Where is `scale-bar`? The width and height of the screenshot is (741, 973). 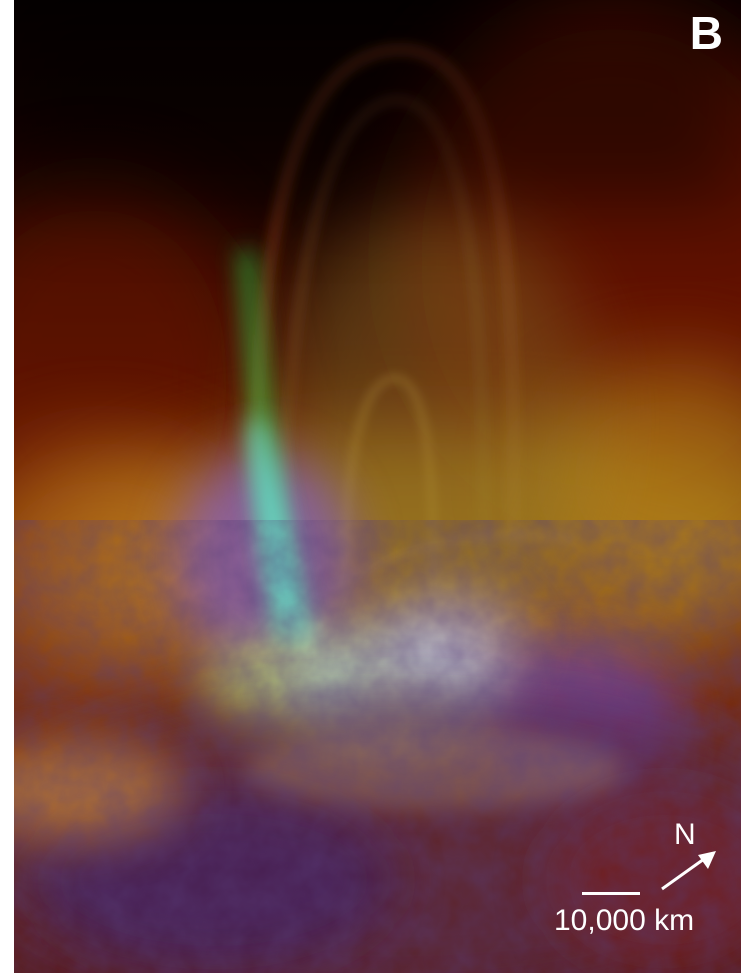
scale-bar is located at coordinates (611, 893).